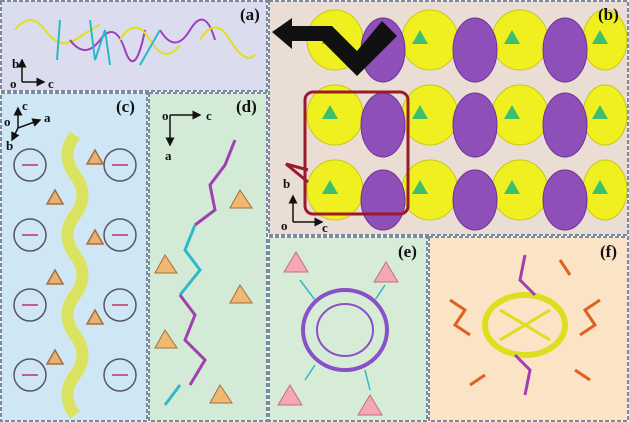  I want to click on panel-label: (c), so click(125, 106).